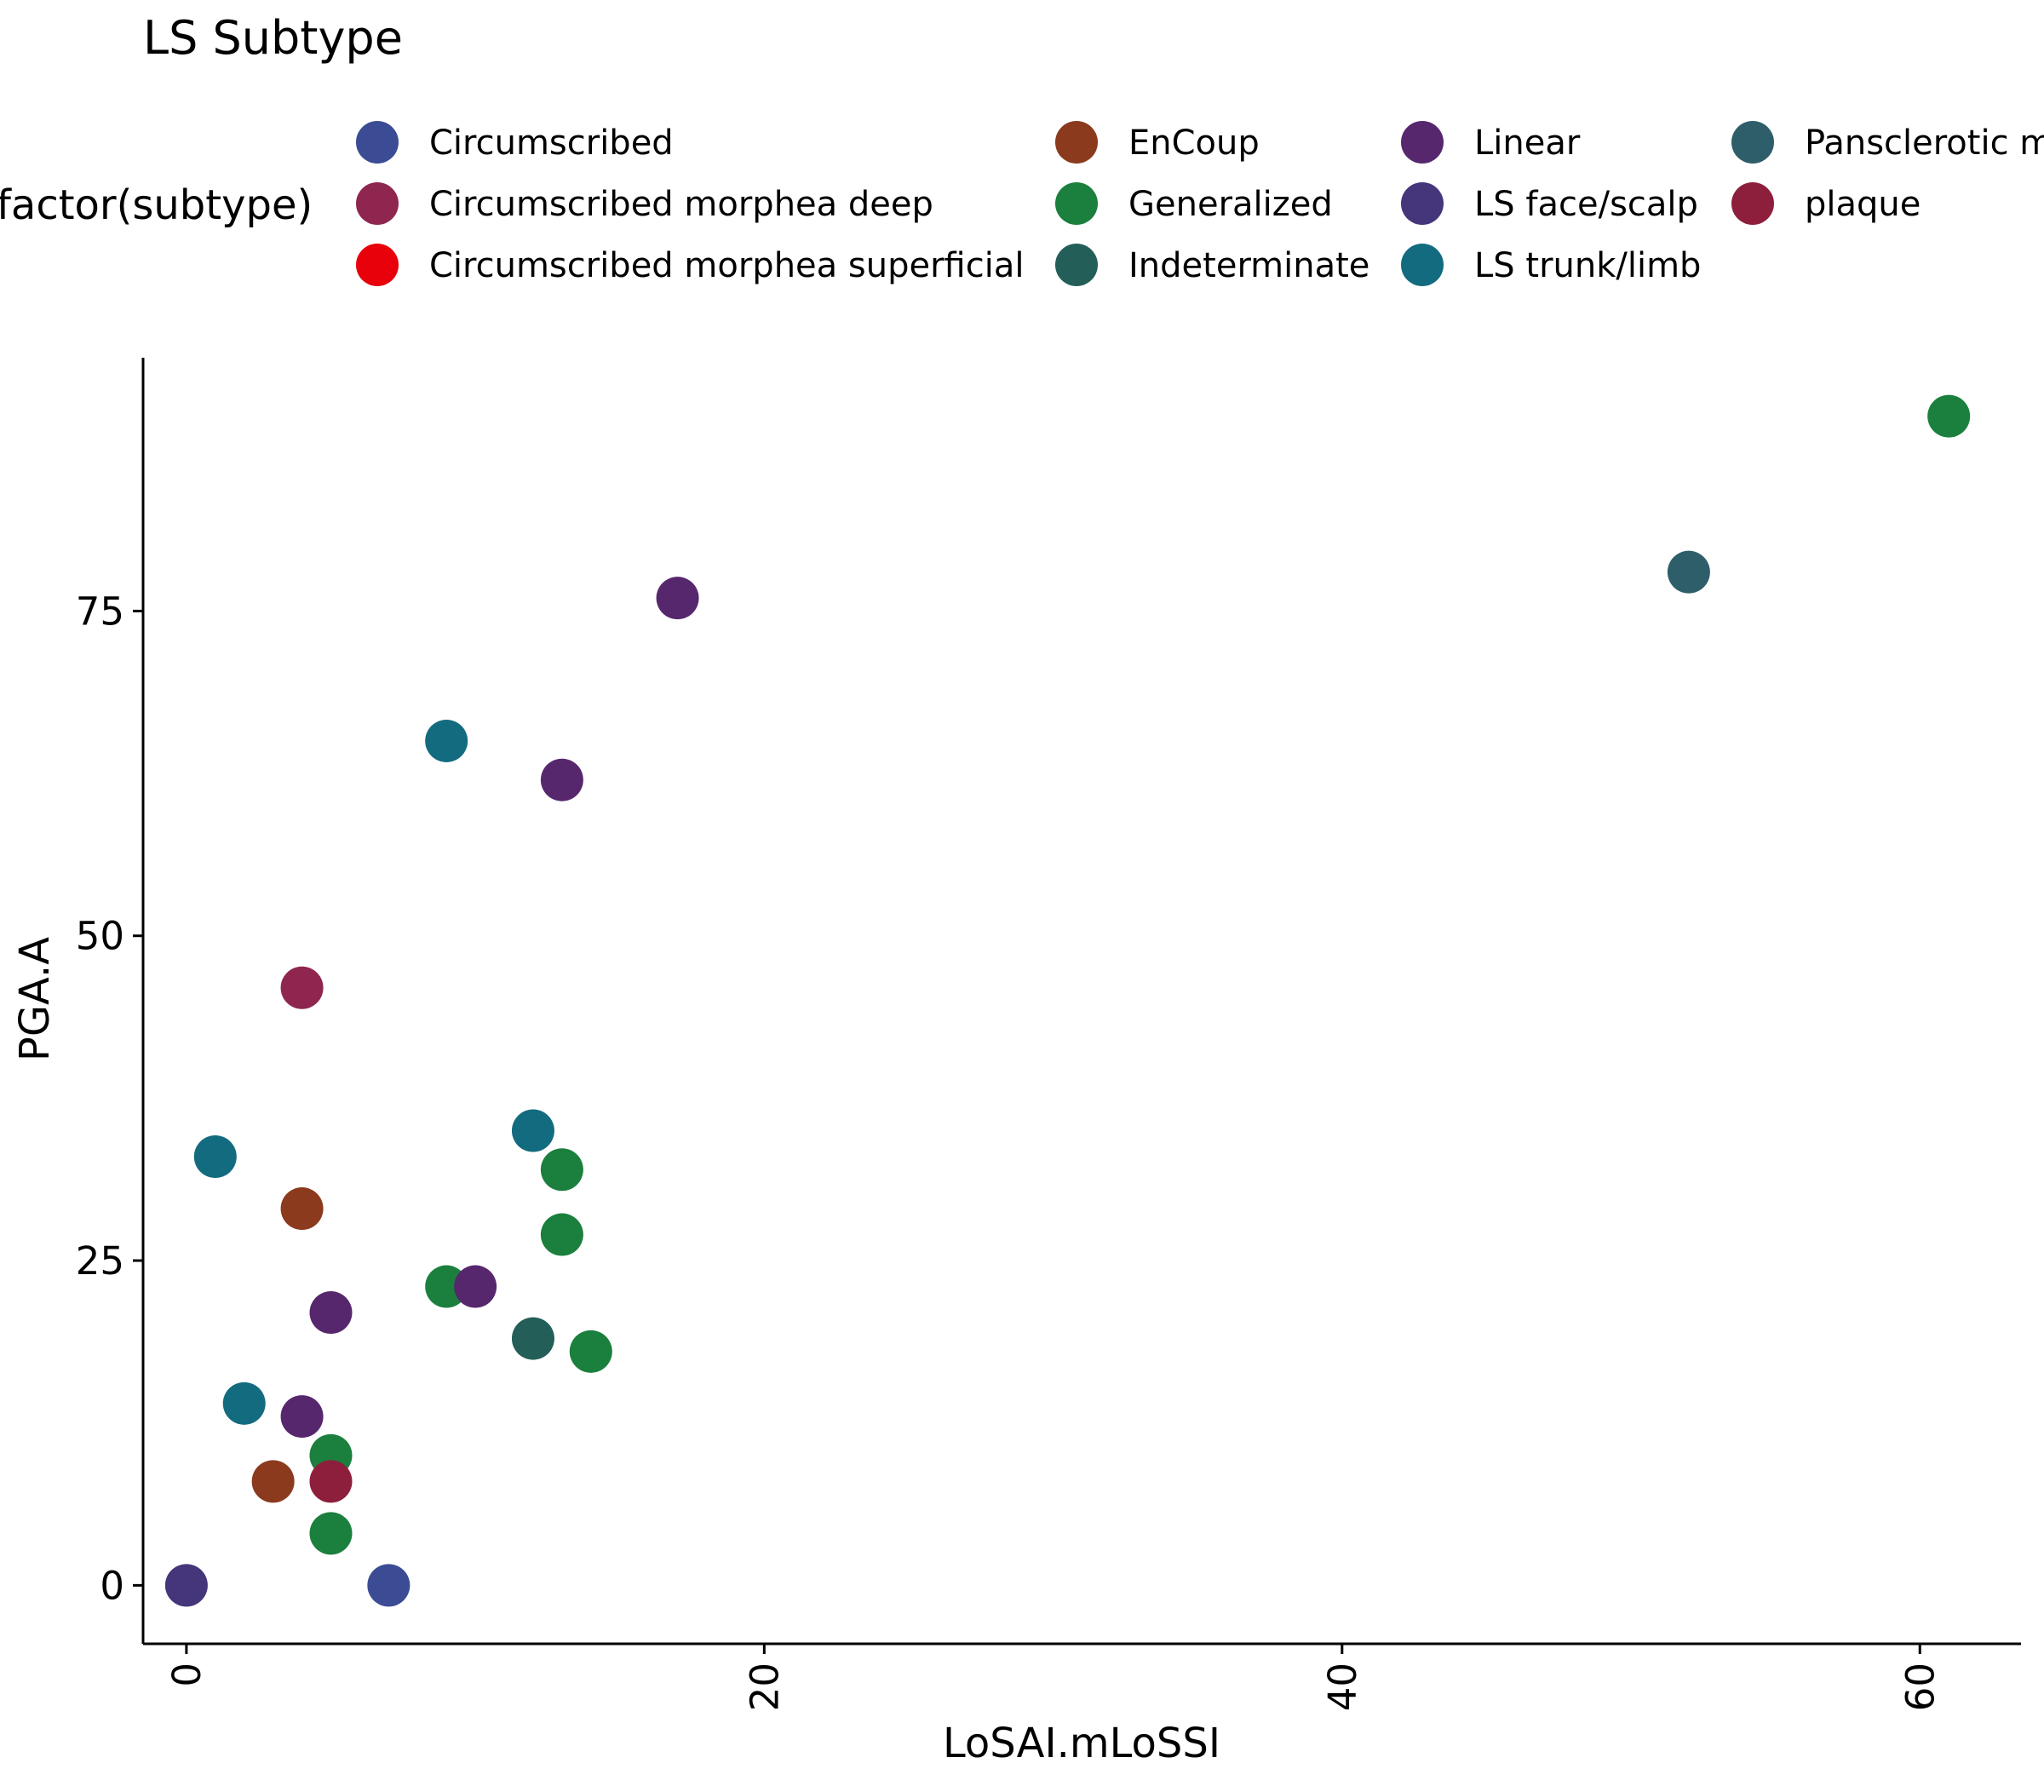  What do you see at coordinates (1248, 265) in the screenshot?
I see `legend-label-5: Indeterminate` at bounding box center [1248, 265].